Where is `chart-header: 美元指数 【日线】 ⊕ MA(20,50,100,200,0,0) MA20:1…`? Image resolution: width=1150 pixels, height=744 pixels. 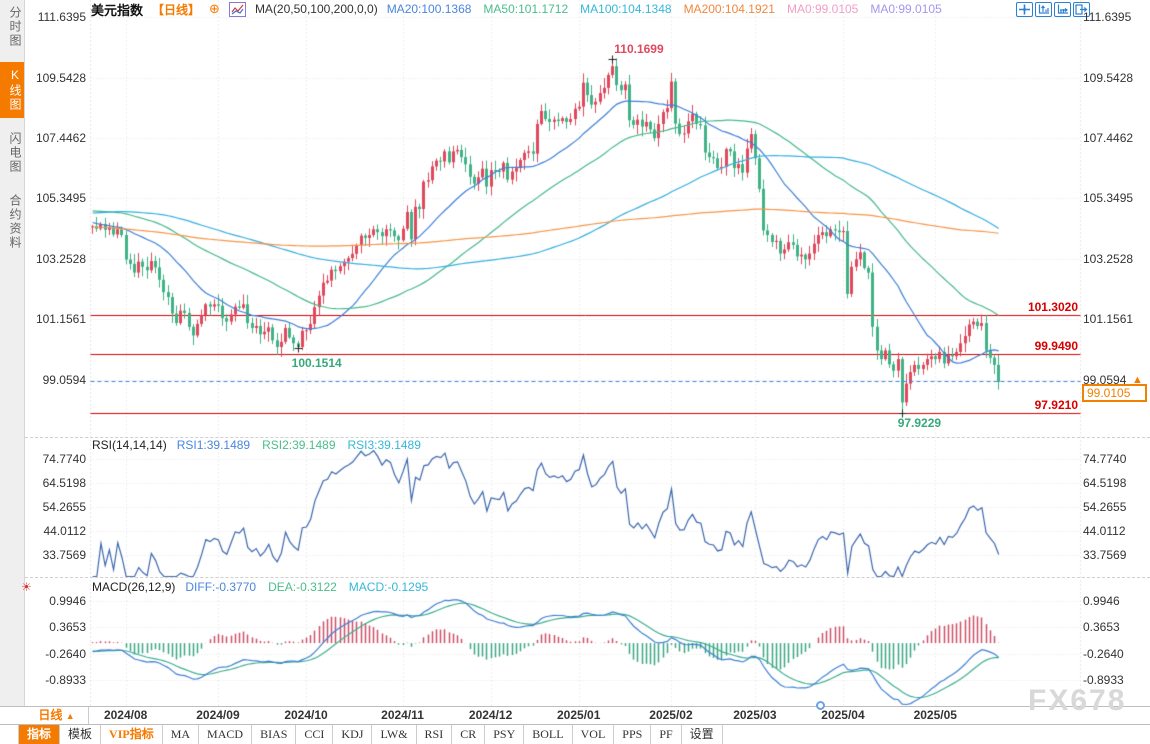 chart-header: 美元指数 【日线】 ⊕ MA(20,50,100,200,0,0) MA20:1… is located at coordinates (516, 9).